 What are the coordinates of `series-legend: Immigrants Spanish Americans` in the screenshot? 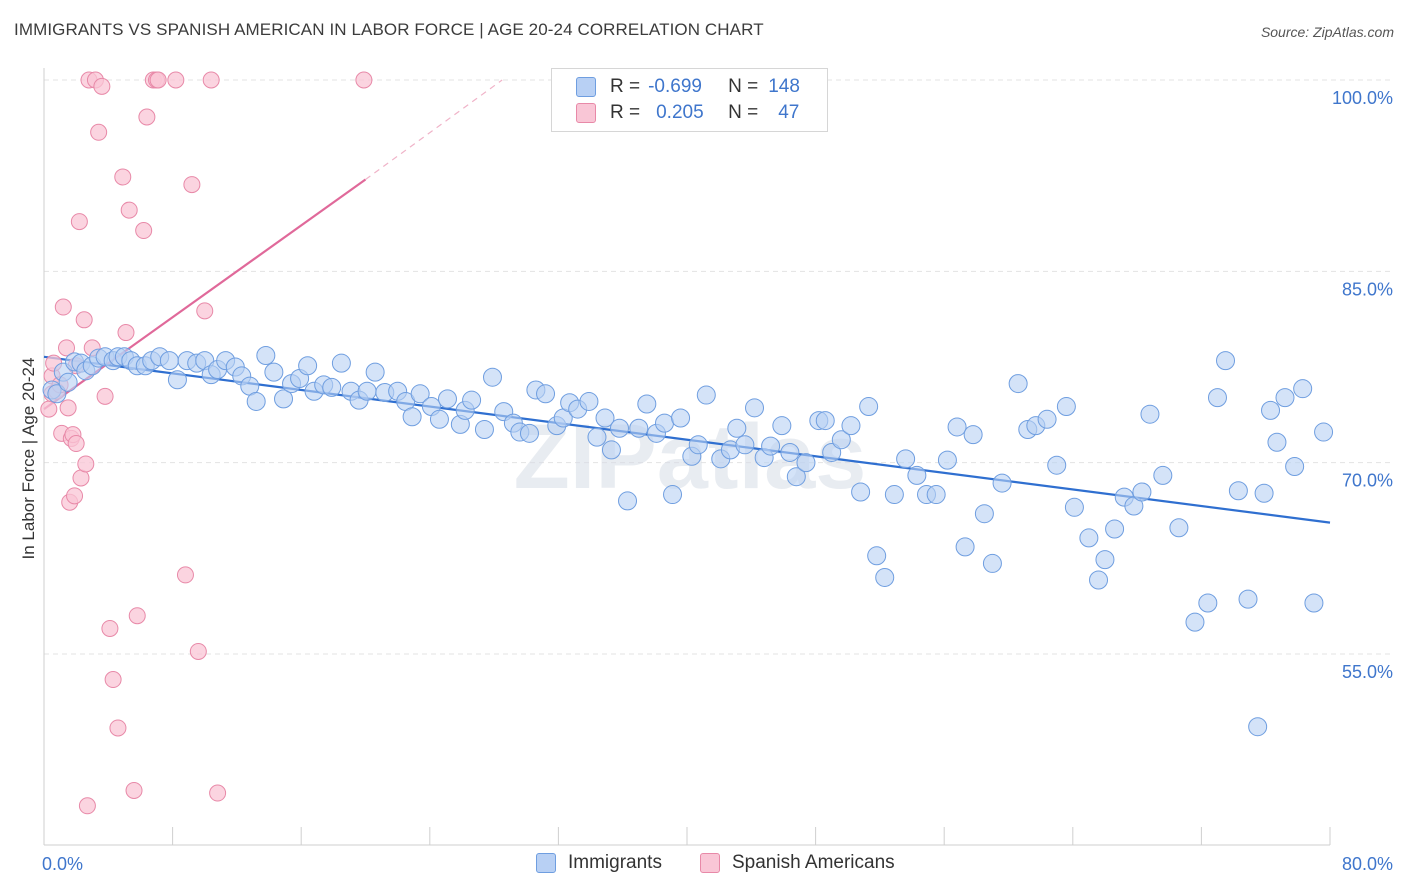 It's located at (703, 865).